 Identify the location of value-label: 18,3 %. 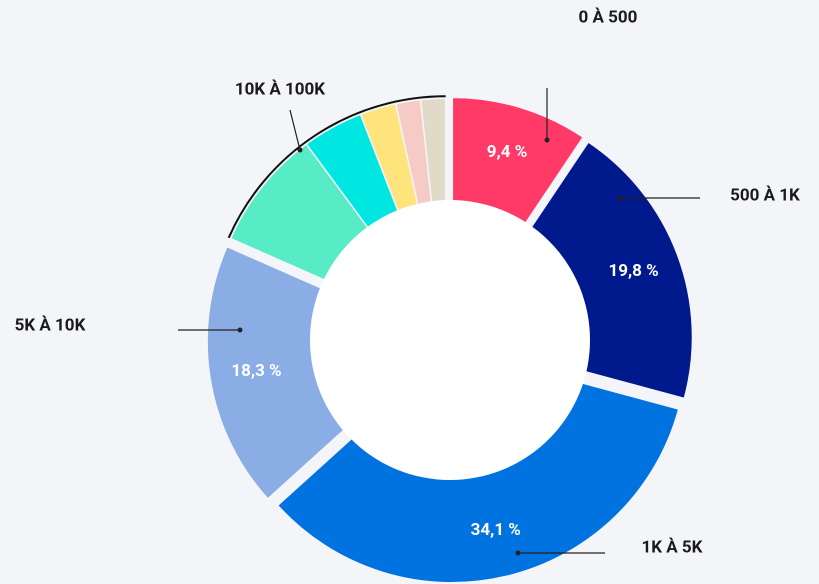
(256, 371).